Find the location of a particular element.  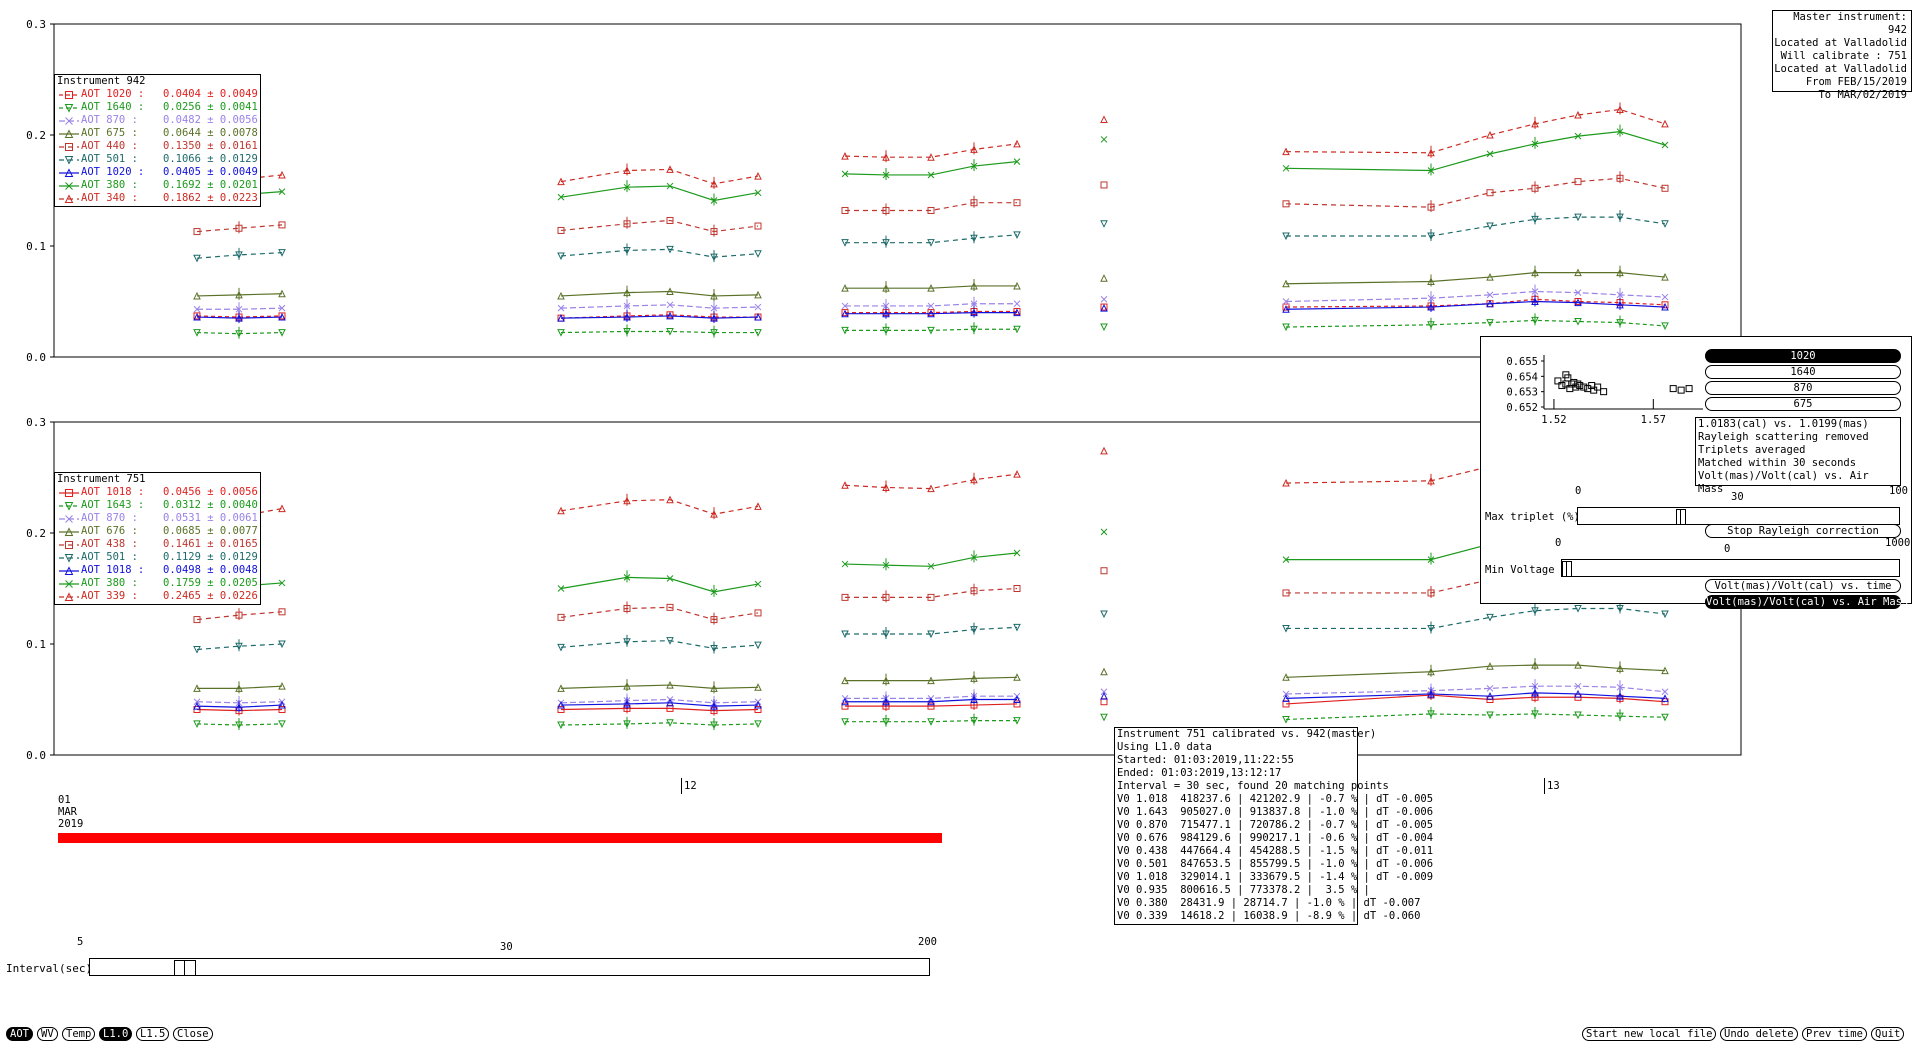

volt-vs-time-button: Volt(mas)/Volt(cal) vs. time is located at coordinates (1803, 586).